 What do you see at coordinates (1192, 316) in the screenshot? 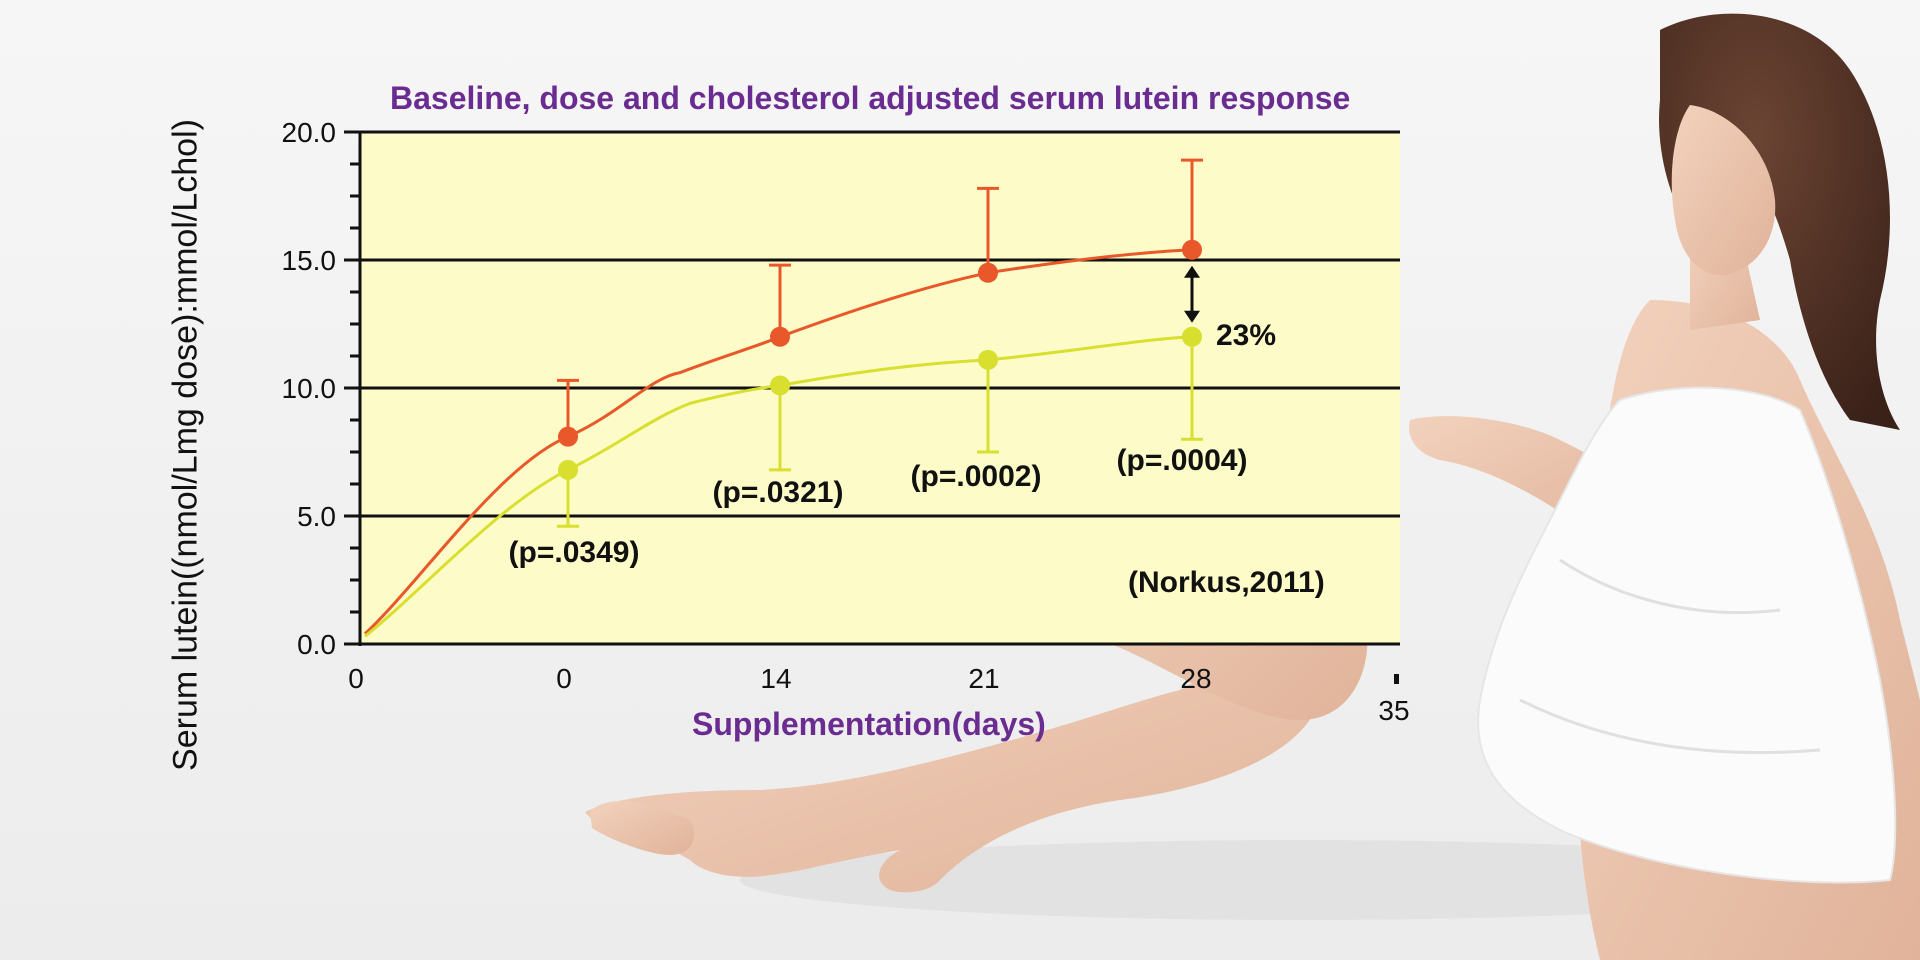
I see `difference-arrow-head-down` at bounding box center [1192, 316].